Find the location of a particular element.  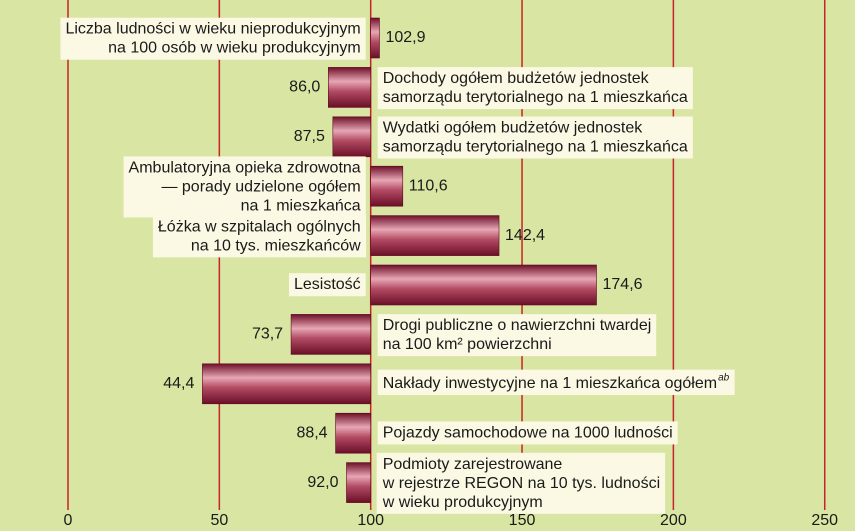

category-label: Drogi publiczne o nawierzchni twardej is located at coordinates (517, 325).